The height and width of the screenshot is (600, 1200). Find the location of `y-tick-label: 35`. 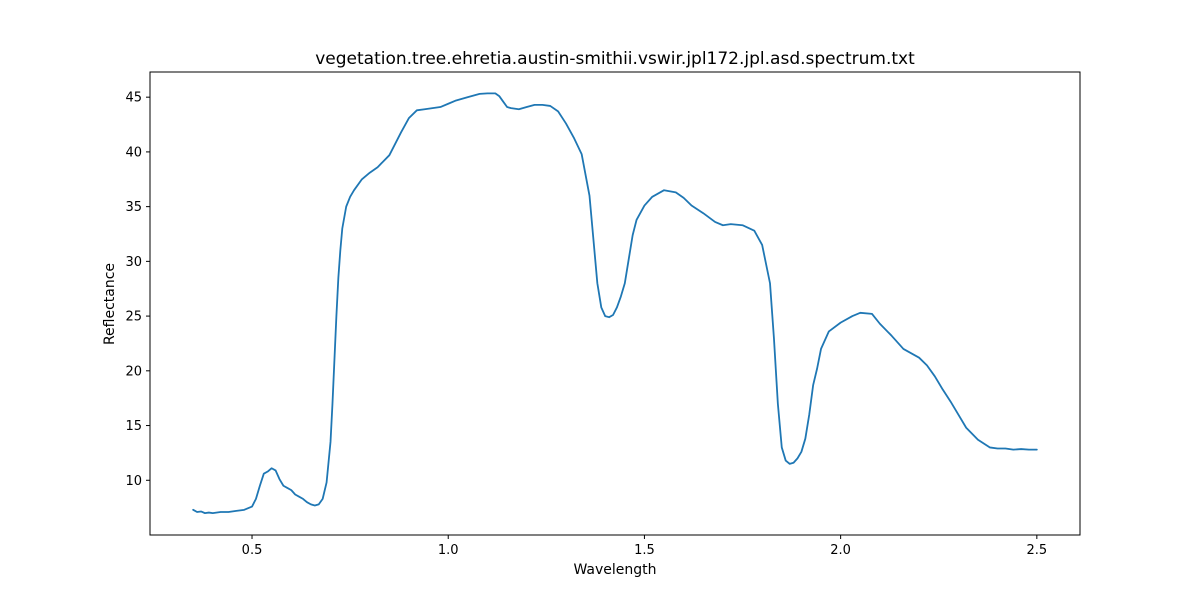

y-tick-label: 35 is located at coordinates (133, 207).